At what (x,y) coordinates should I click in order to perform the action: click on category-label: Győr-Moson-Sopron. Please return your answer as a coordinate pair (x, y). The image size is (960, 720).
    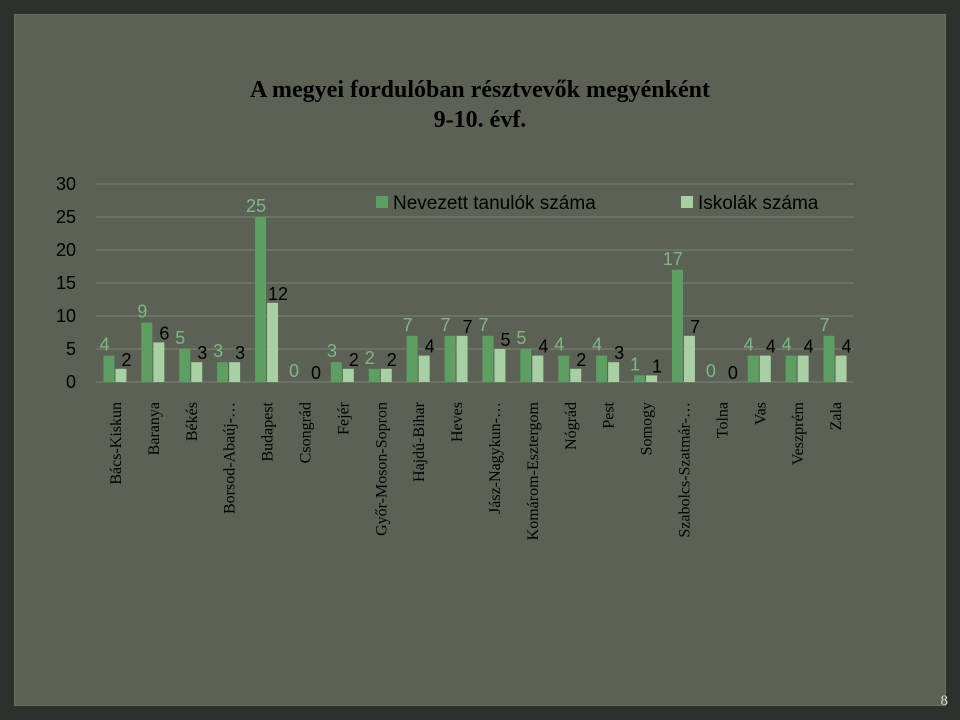
    Looking at the image, I should click on (381, 469).